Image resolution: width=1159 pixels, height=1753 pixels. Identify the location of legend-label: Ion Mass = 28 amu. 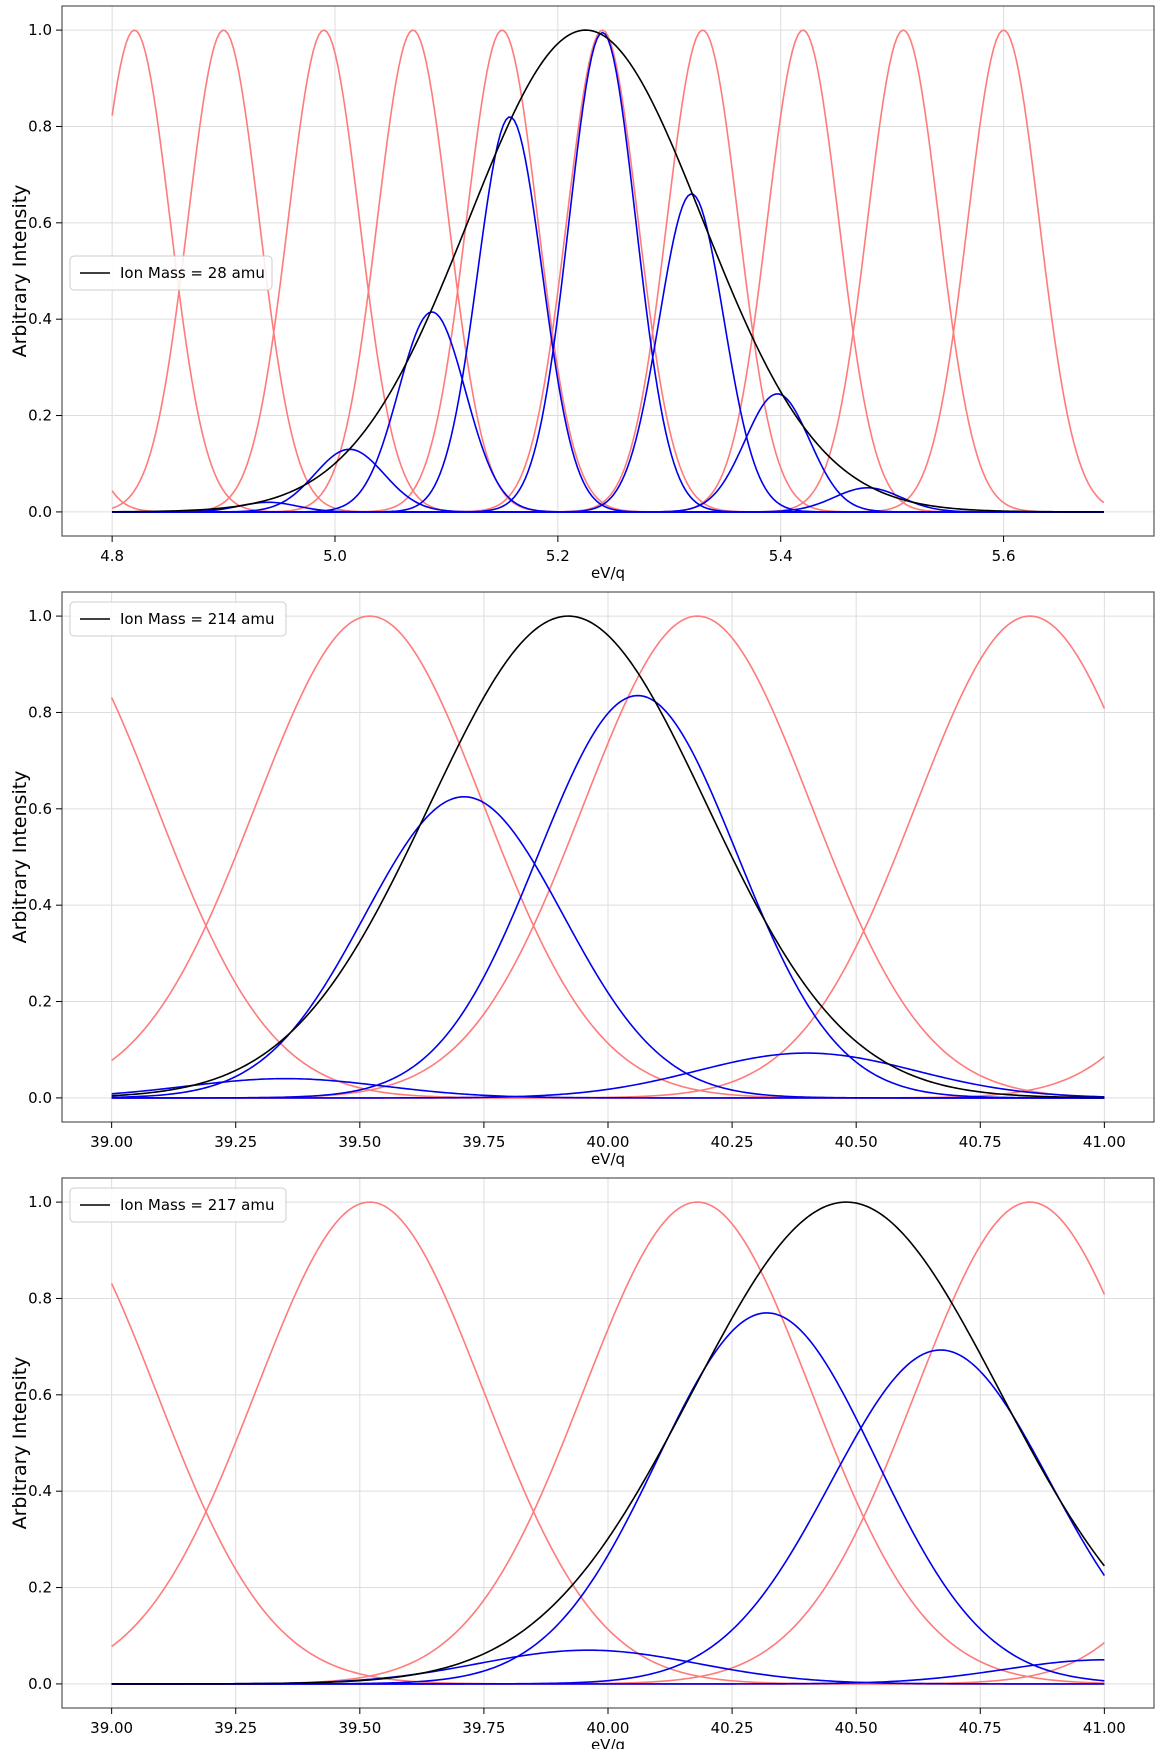
(192, 273).